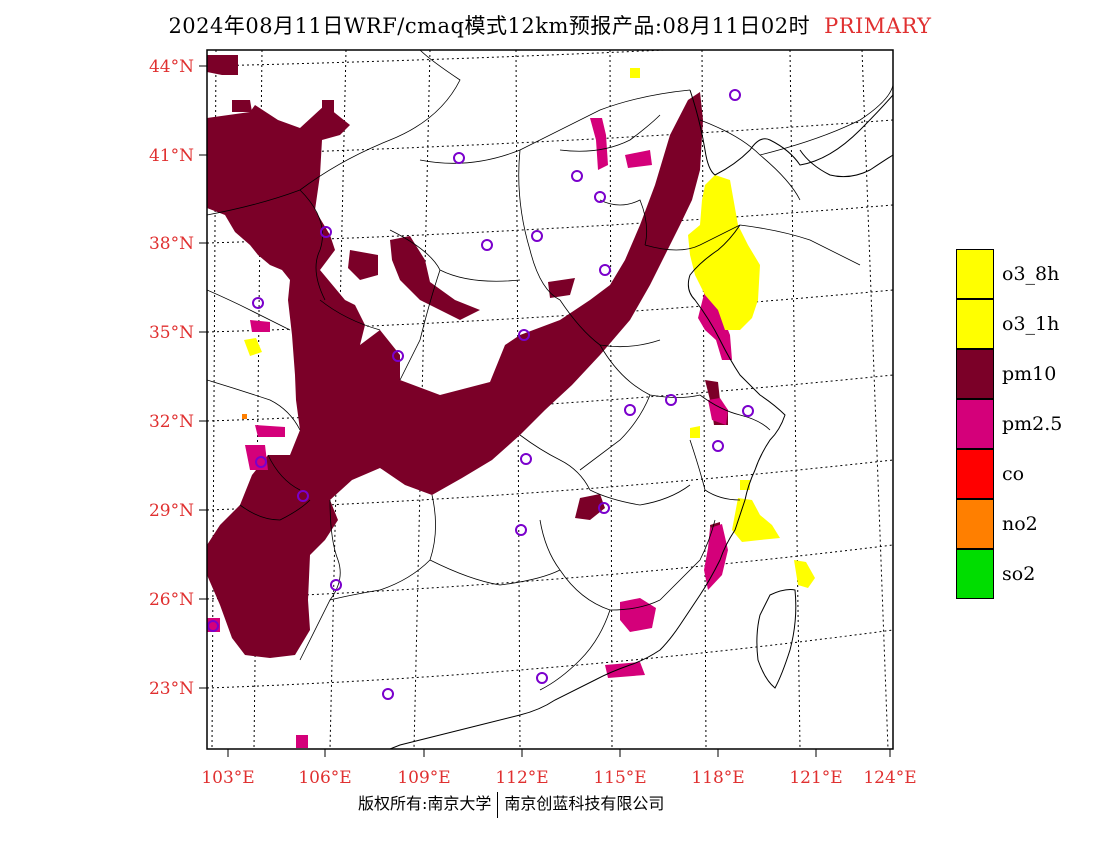 The width and height of the screenshot is (1100, 850). What do you see at coordinates (584, 803) in the screenshot?
I see `copyright-right: 南京创蓝科技有限公司` at bounding box center [584, 803].